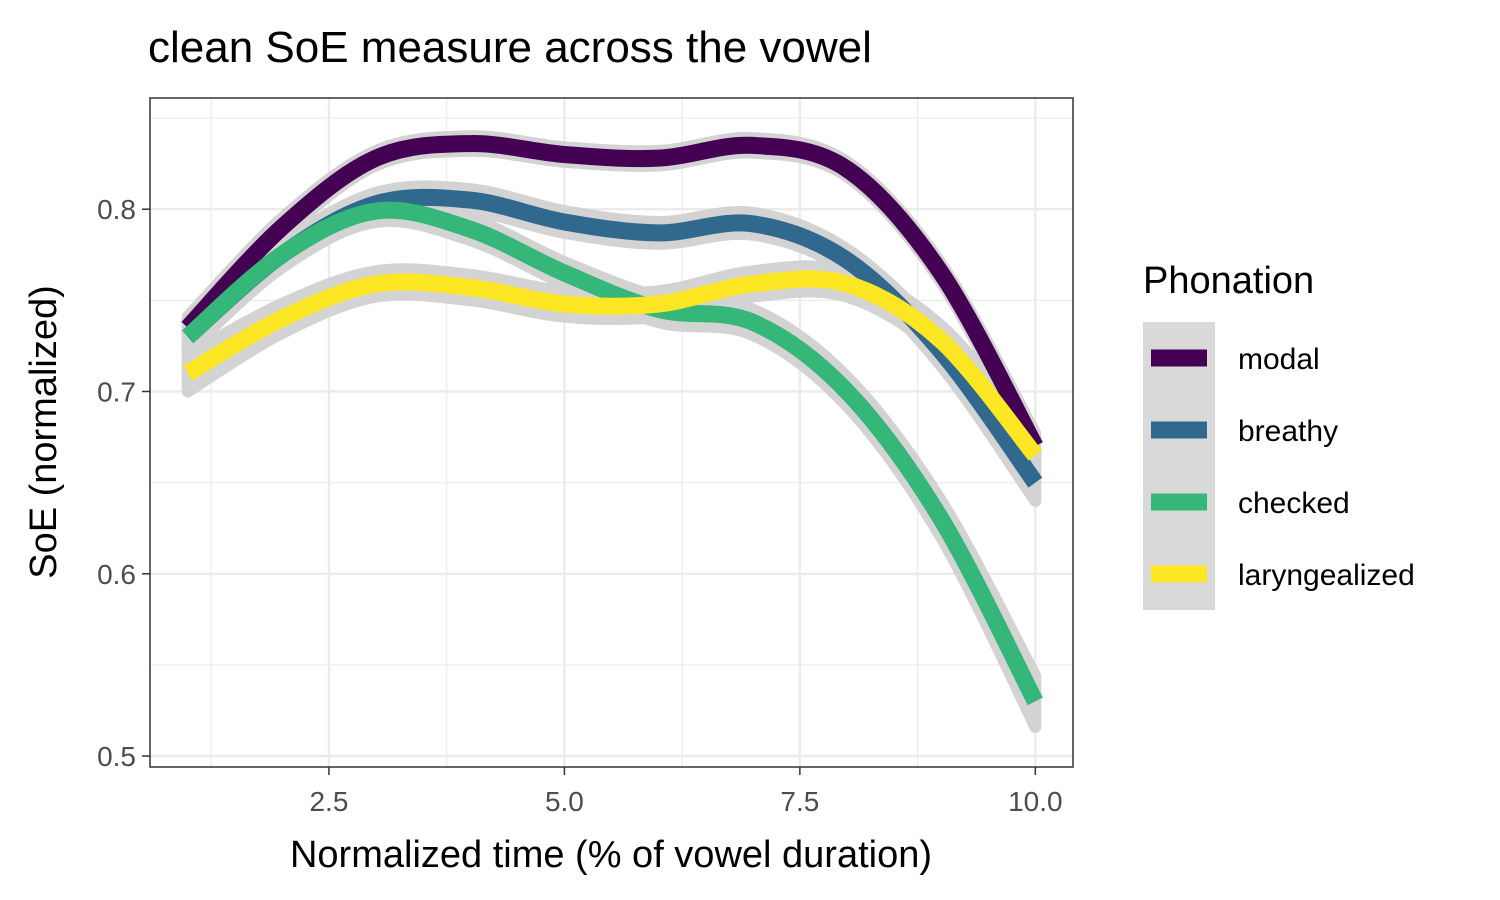  What do you see at coordinates (1326, 575) in the screenshot?
I see `legend-label-laryngealized: laryngealized` at bounding box center [1326, 575].